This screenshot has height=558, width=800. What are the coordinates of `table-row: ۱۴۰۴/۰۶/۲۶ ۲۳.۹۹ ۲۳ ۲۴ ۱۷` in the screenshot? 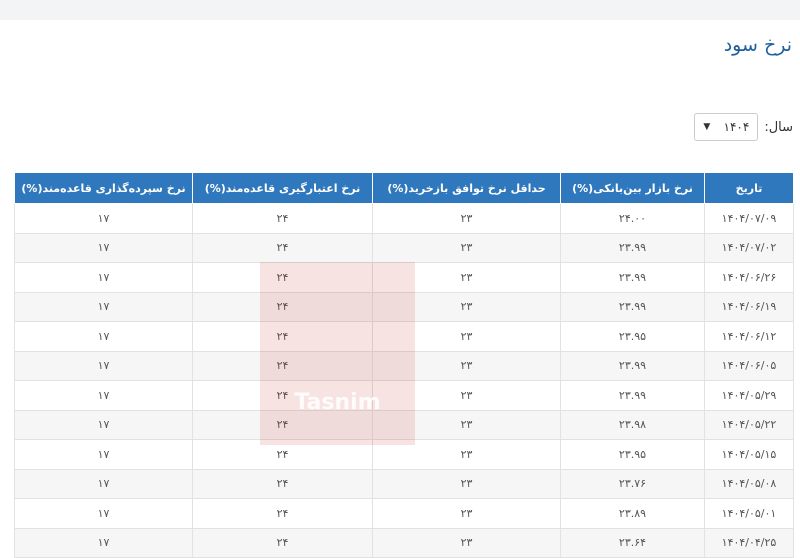 It's located at (404, 277).